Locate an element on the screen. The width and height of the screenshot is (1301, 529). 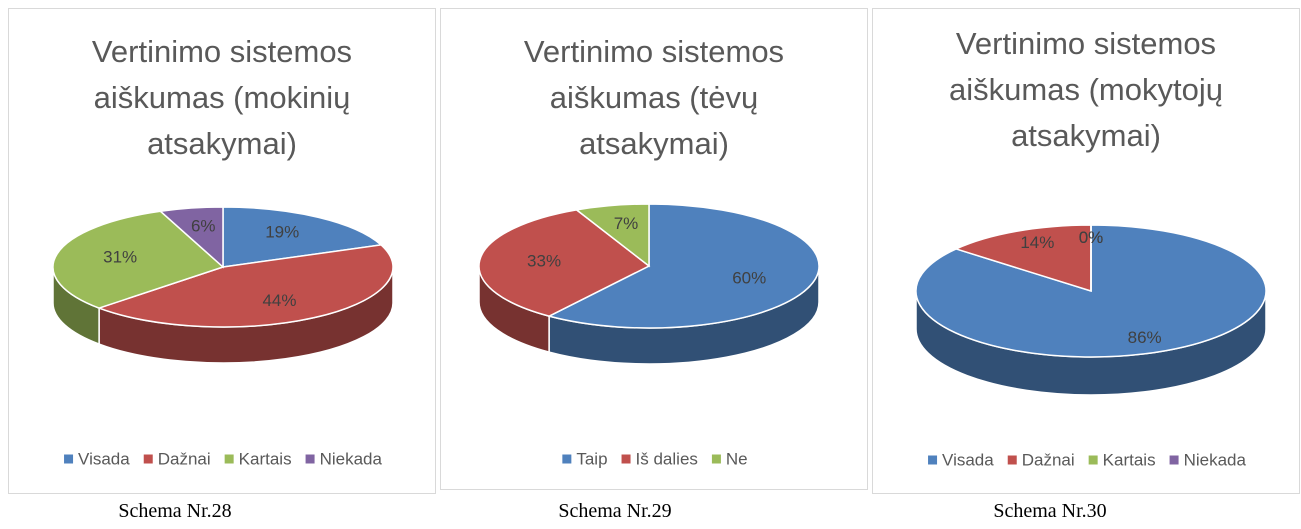
caption: Schema Nr.30 is located at coordinates (1050, 511).